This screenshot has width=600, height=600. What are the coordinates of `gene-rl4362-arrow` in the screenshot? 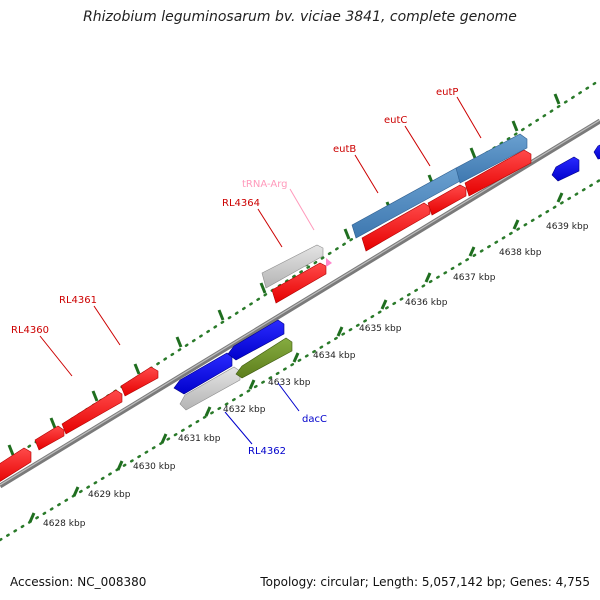 It's located at (210, 388).